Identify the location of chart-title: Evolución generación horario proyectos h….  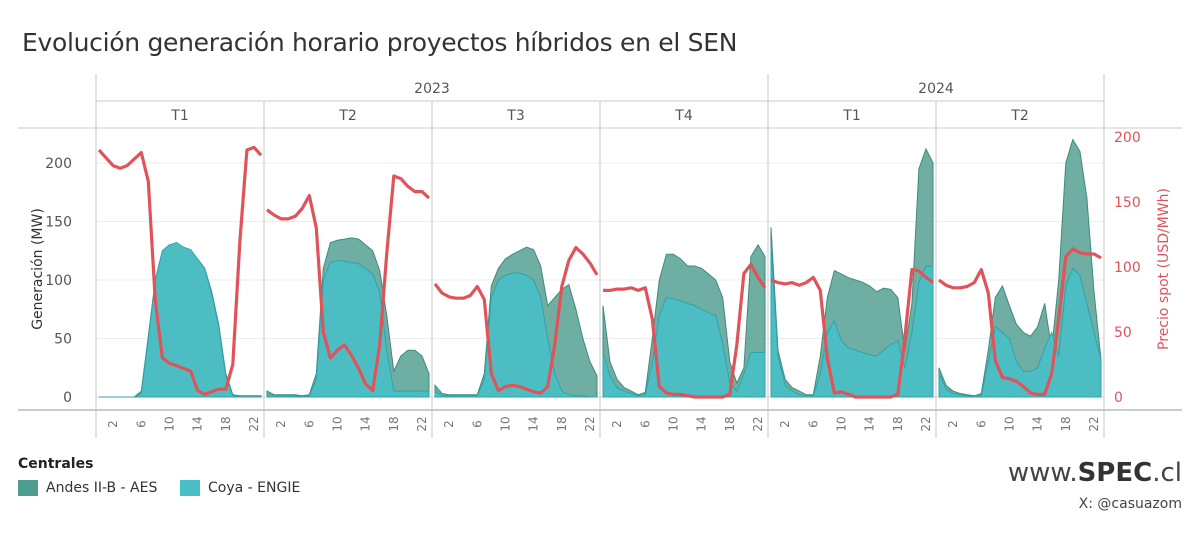
(380, 42).